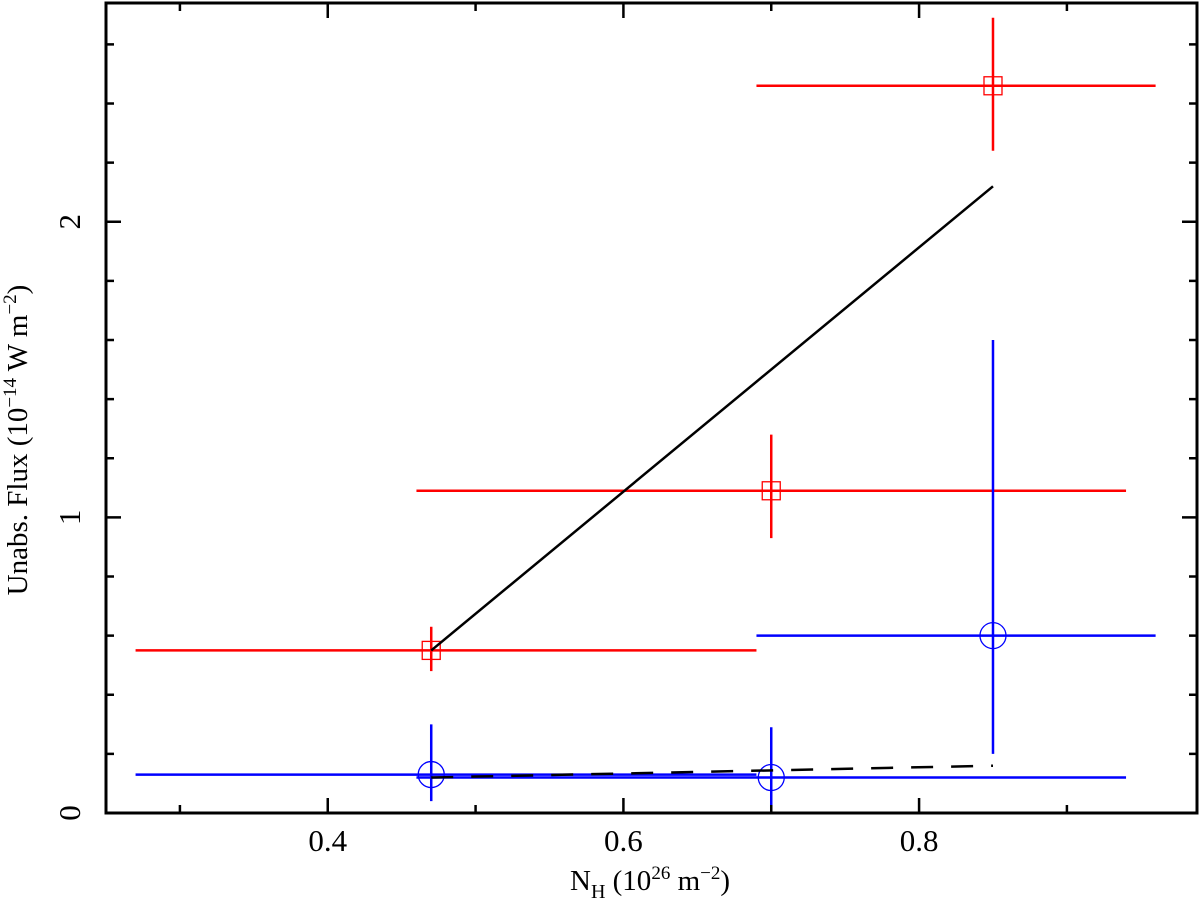  Describe the element at coordinates (919, 840) in the screenshot. I see `x-tick-label: 0.8` at that location.